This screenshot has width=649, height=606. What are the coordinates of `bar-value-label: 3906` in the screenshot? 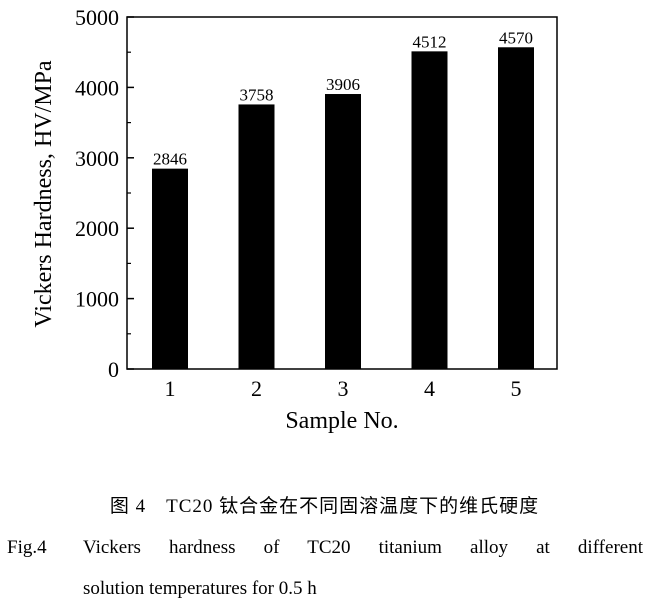 It's located at (343, 84).